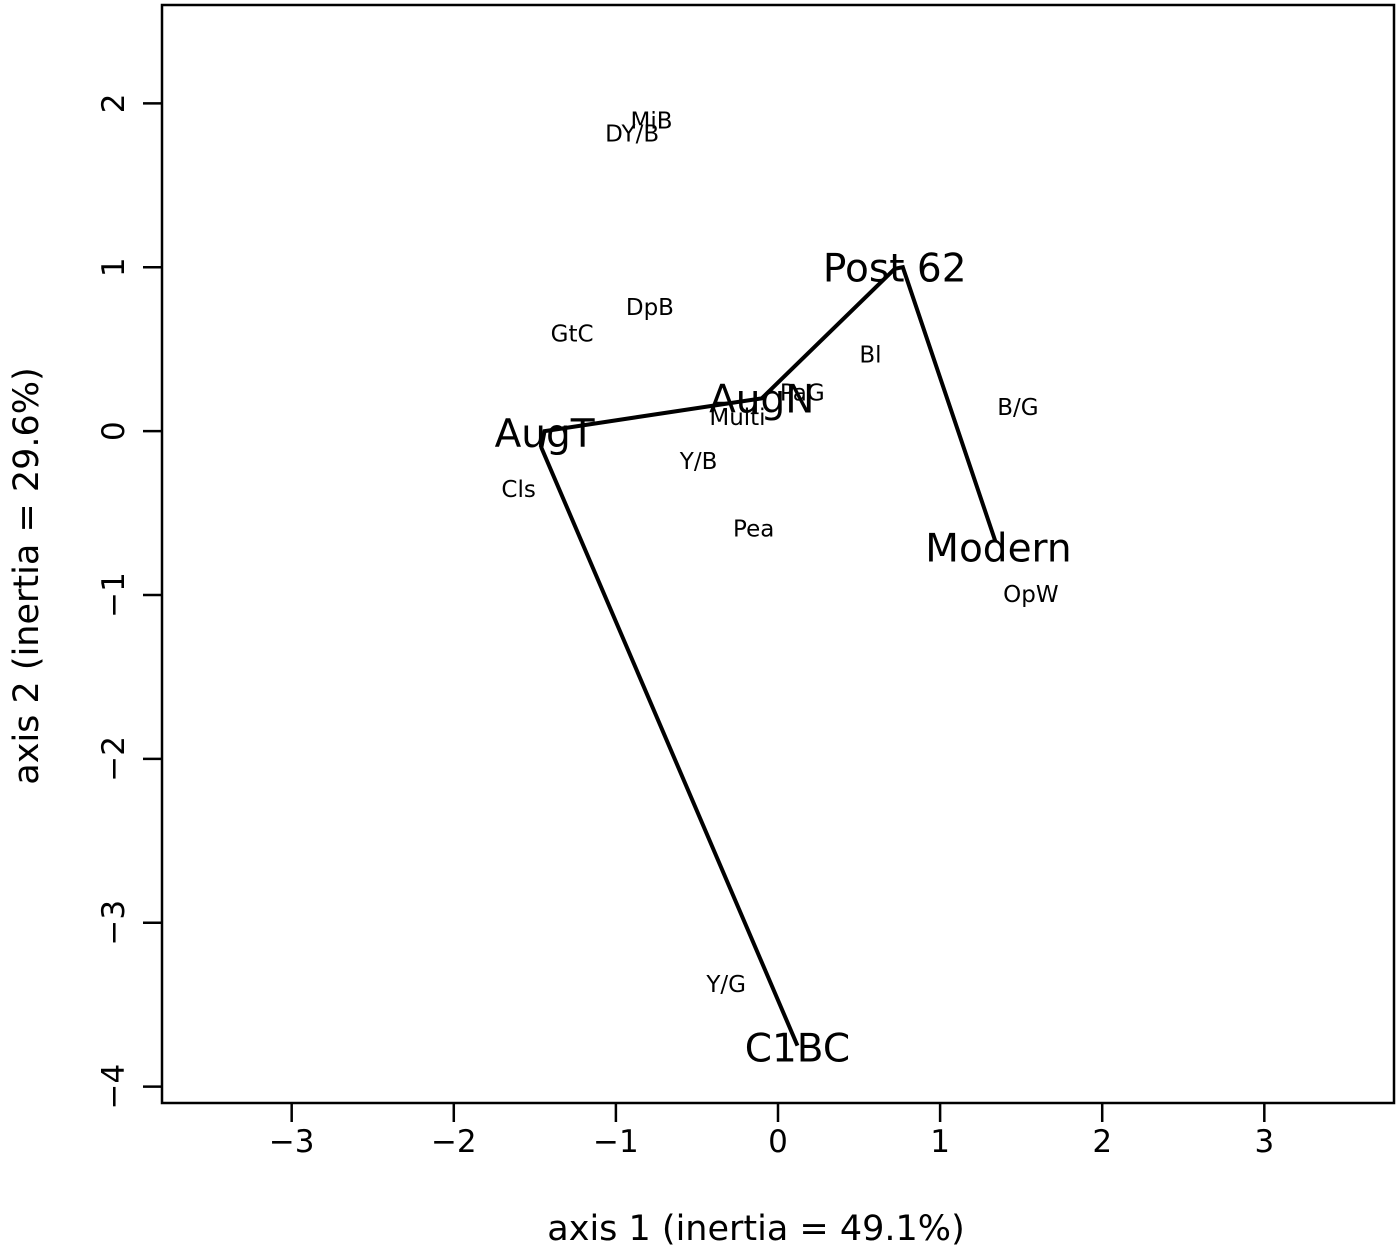  Describe the element at coordinates (755, 1229) in the screenshot. I see `x-axis-title: axis 1 (inertia = 49.1%)` at that location.